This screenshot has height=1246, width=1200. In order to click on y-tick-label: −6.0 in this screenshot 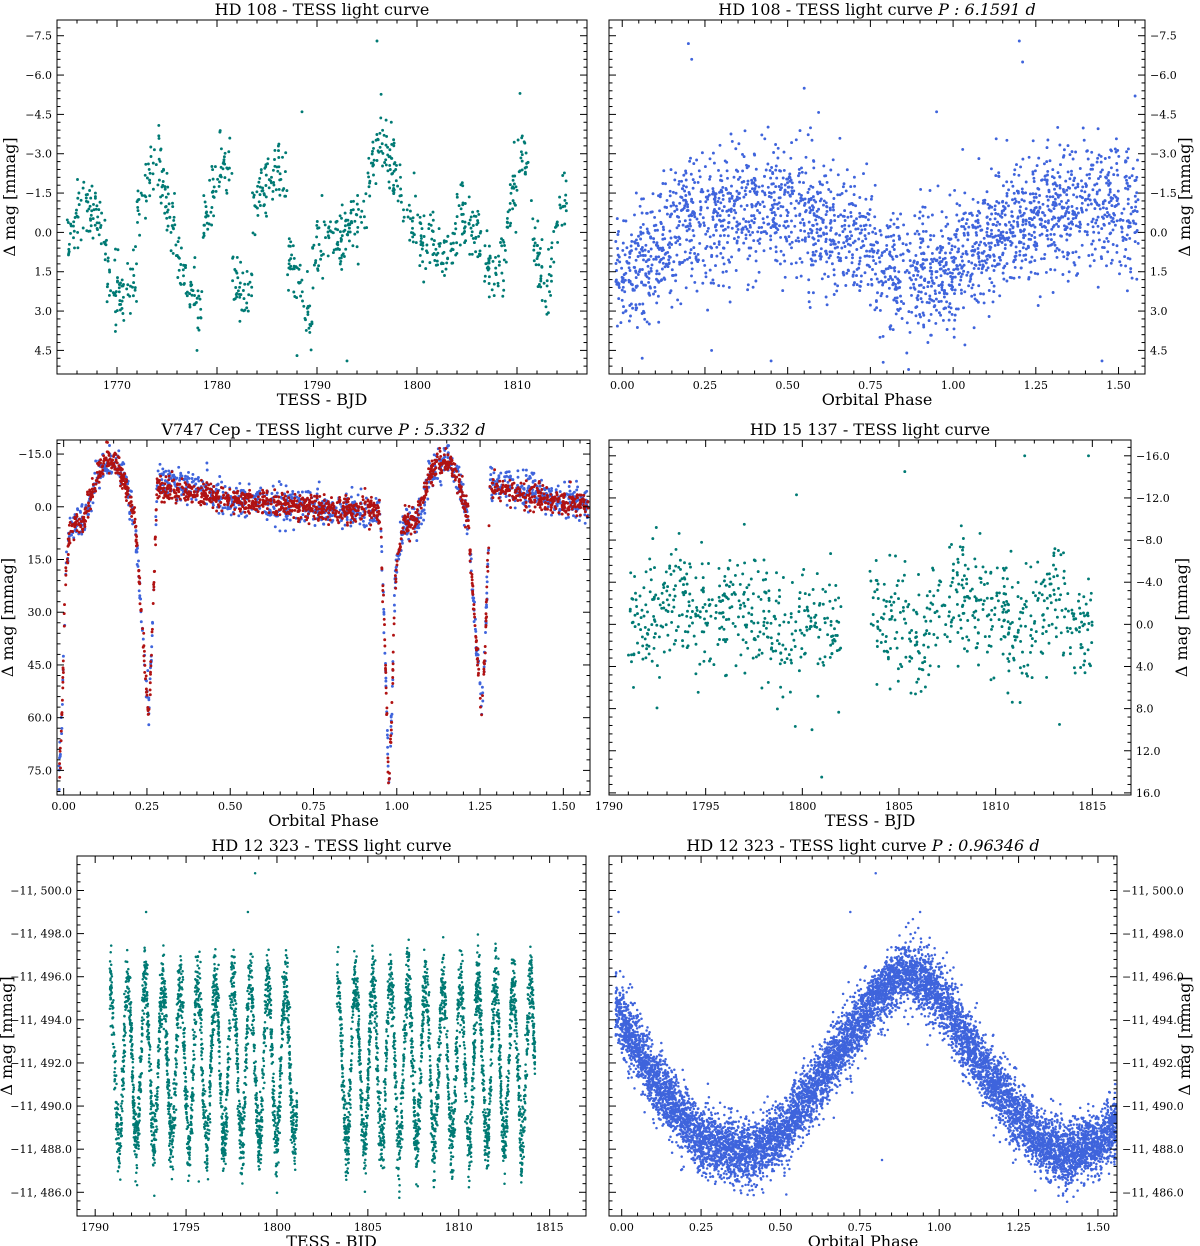, I will do `click(38, 75)`.